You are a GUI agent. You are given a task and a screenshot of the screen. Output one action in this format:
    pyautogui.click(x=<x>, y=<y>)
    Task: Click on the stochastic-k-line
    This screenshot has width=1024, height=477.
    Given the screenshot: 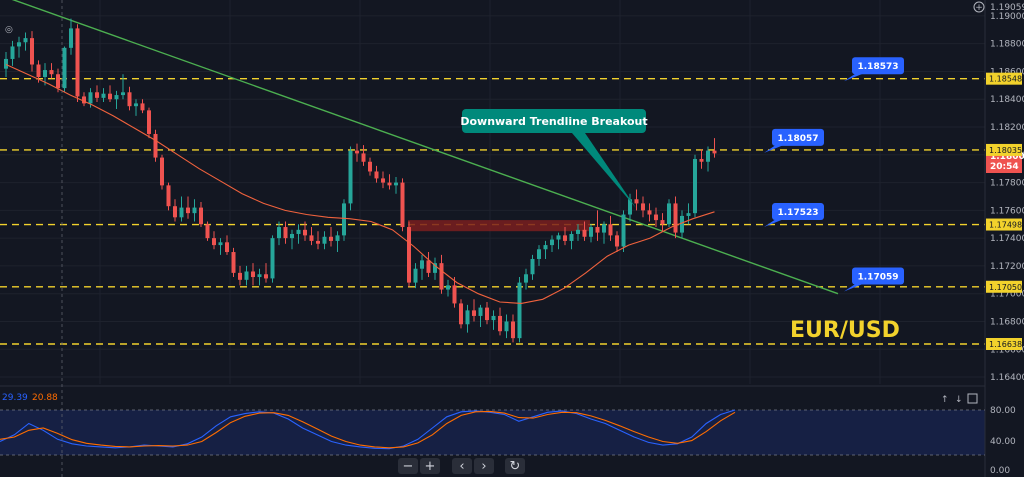 What is the action you would take?
    pyautogui.click(x=368, y=429)
    